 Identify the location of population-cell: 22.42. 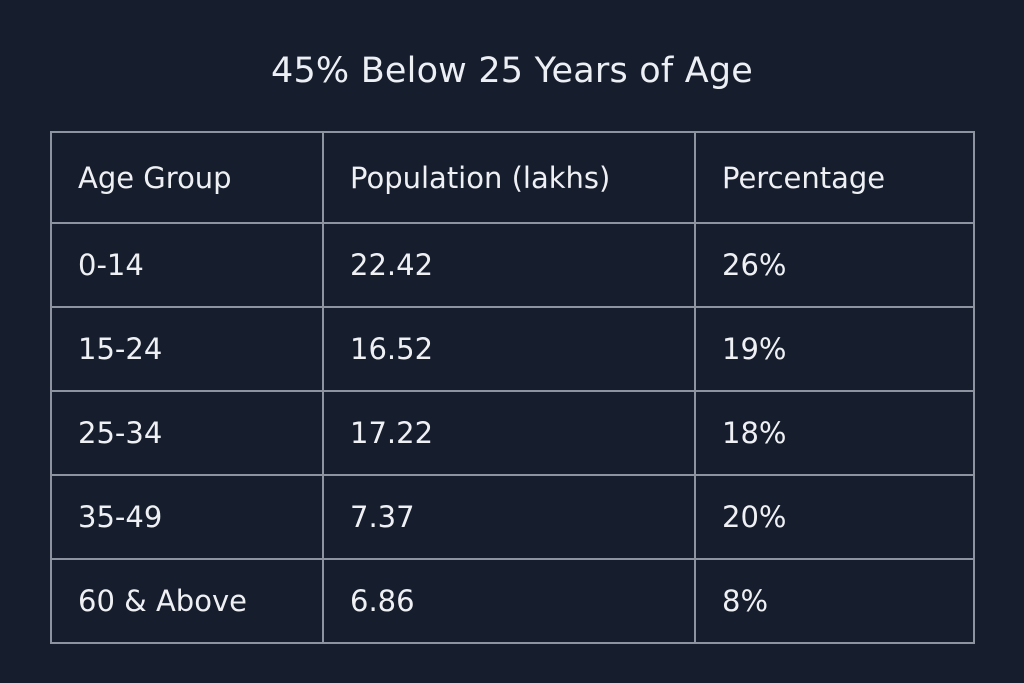
(509, 265).